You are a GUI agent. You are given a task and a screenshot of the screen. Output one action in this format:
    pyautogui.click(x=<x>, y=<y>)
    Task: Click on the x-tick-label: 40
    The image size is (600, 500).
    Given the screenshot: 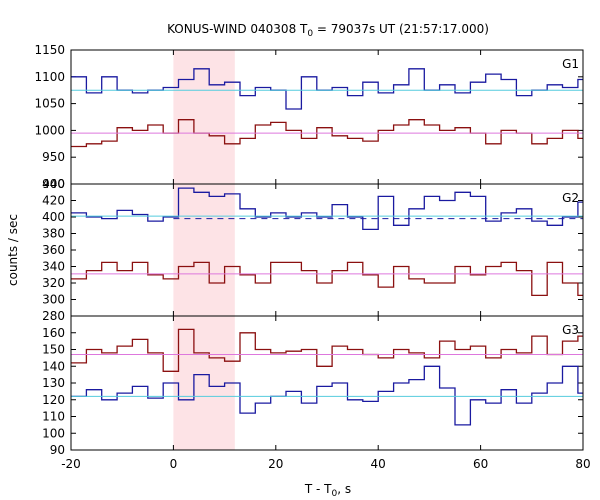 What is the action you would take?
    pyautogui.click(x=378, y=464)
    